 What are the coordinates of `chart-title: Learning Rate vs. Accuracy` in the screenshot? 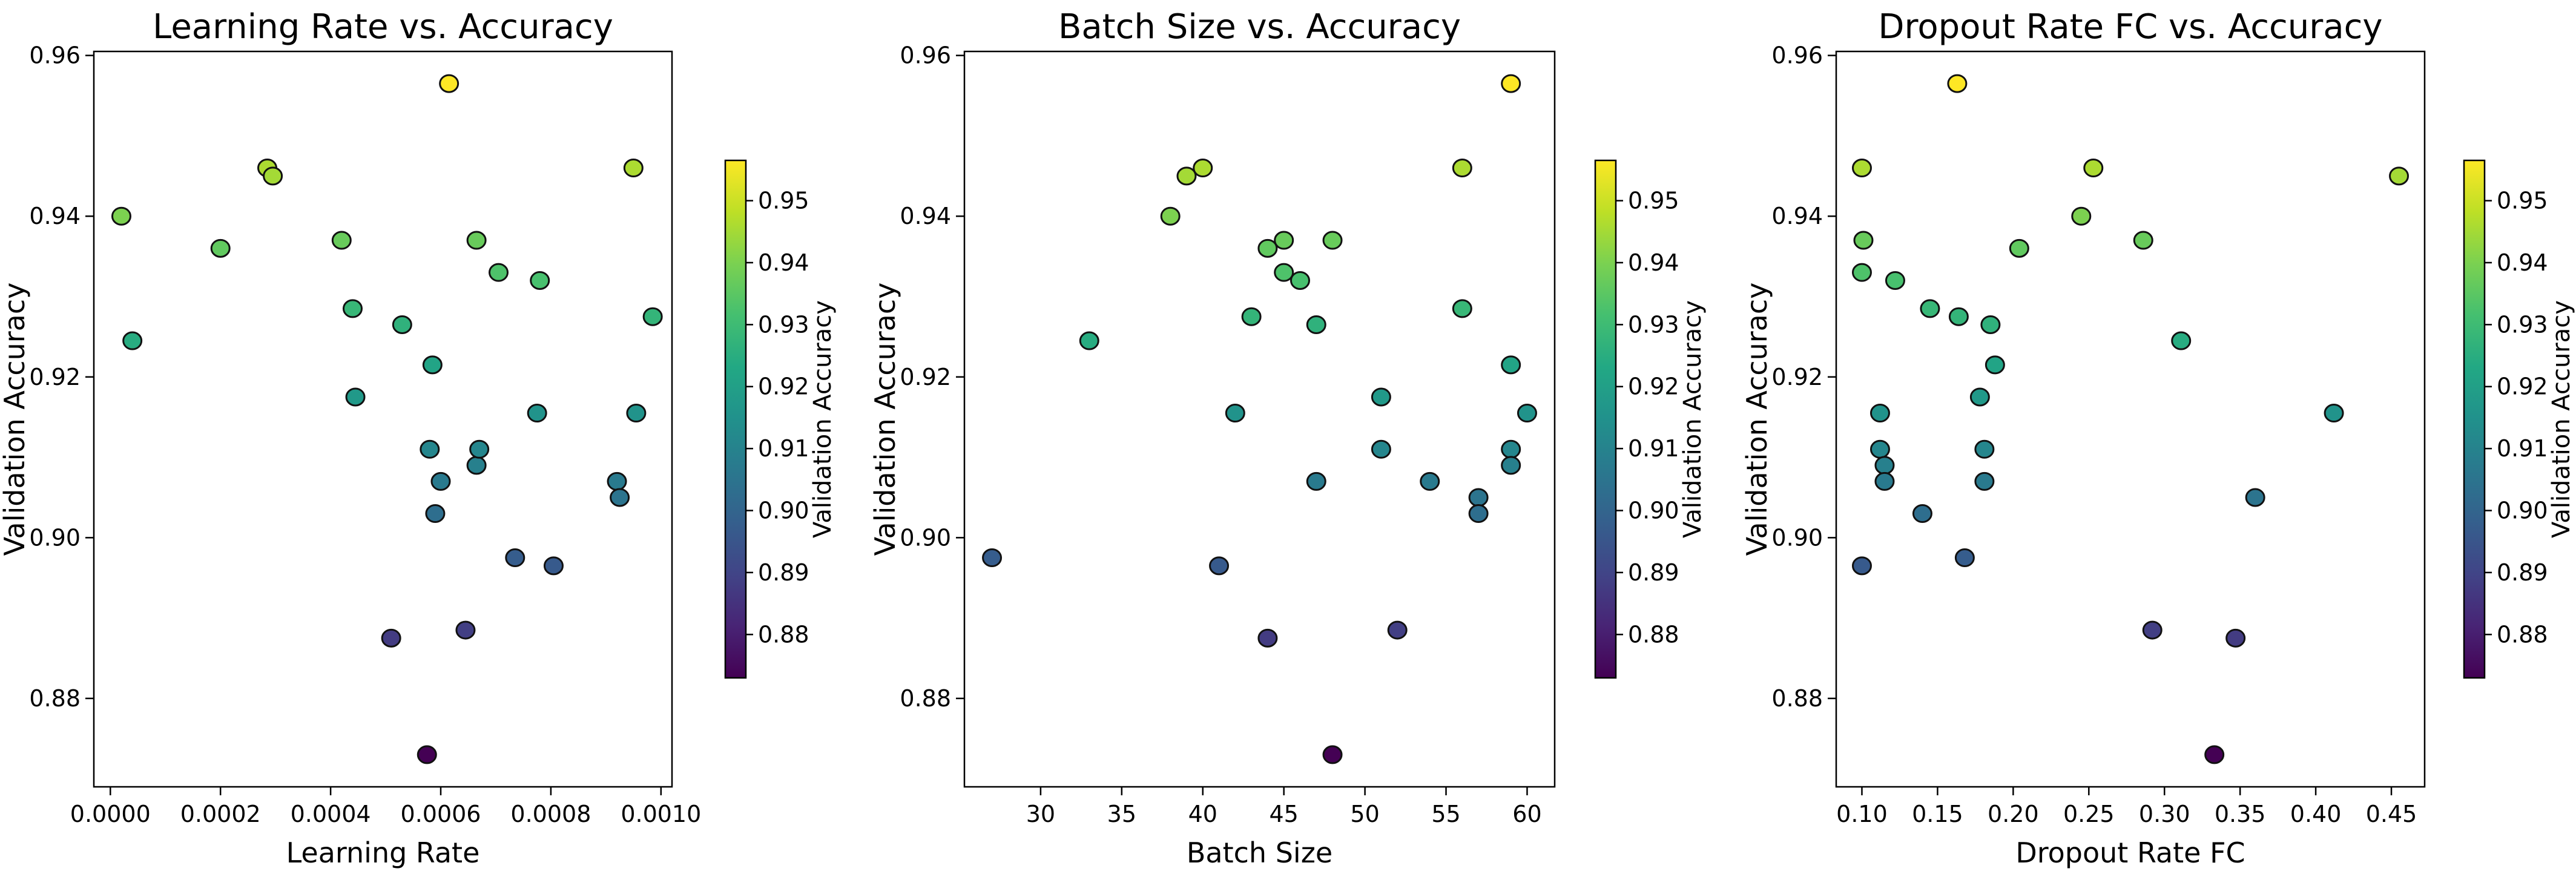 It's located at (383, 27).